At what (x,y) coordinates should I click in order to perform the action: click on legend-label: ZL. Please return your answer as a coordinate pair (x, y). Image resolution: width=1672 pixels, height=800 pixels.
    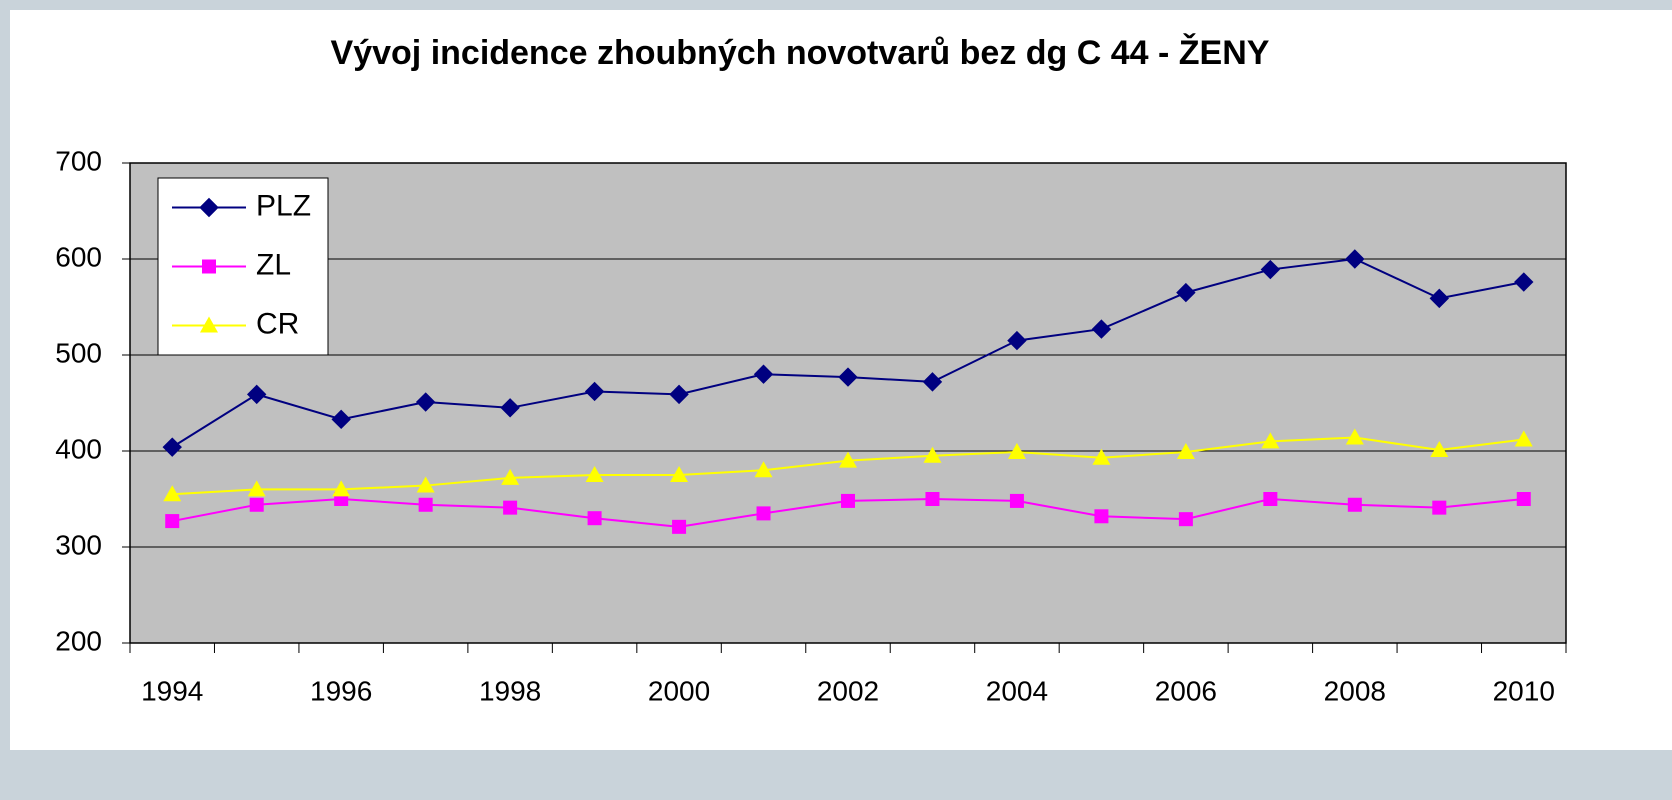
    Looking at the image, I should click on (273, 264).